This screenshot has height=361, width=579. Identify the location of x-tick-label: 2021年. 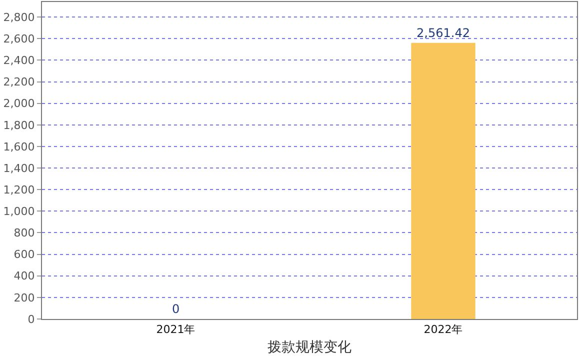
(176, 329).